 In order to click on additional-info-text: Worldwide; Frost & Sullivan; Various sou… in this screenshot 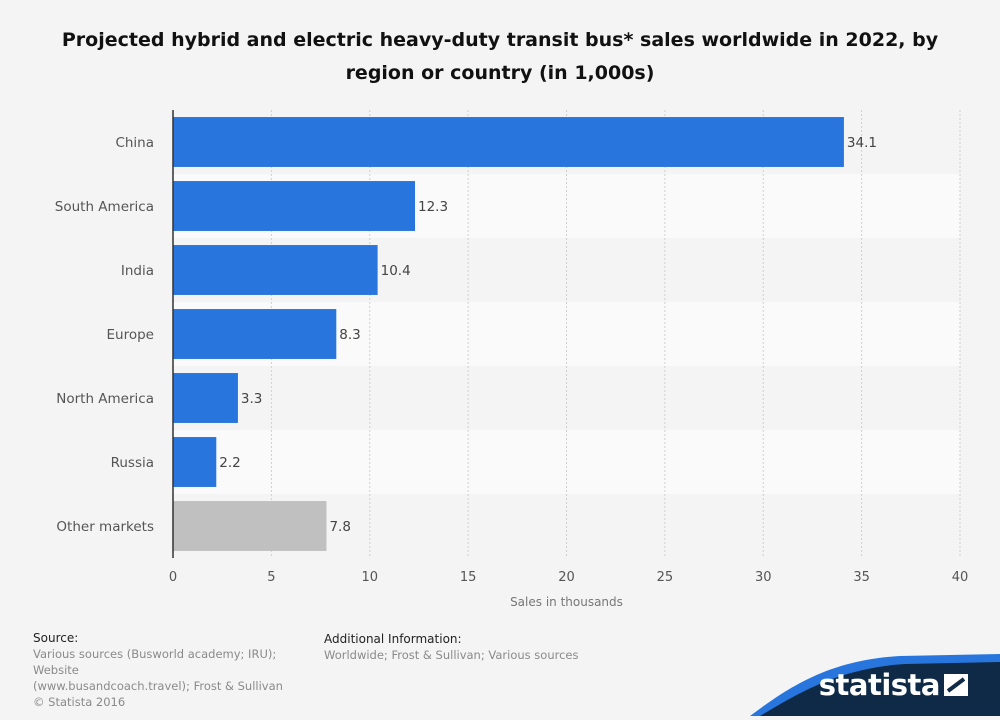, I will do `click(451, 655)`.